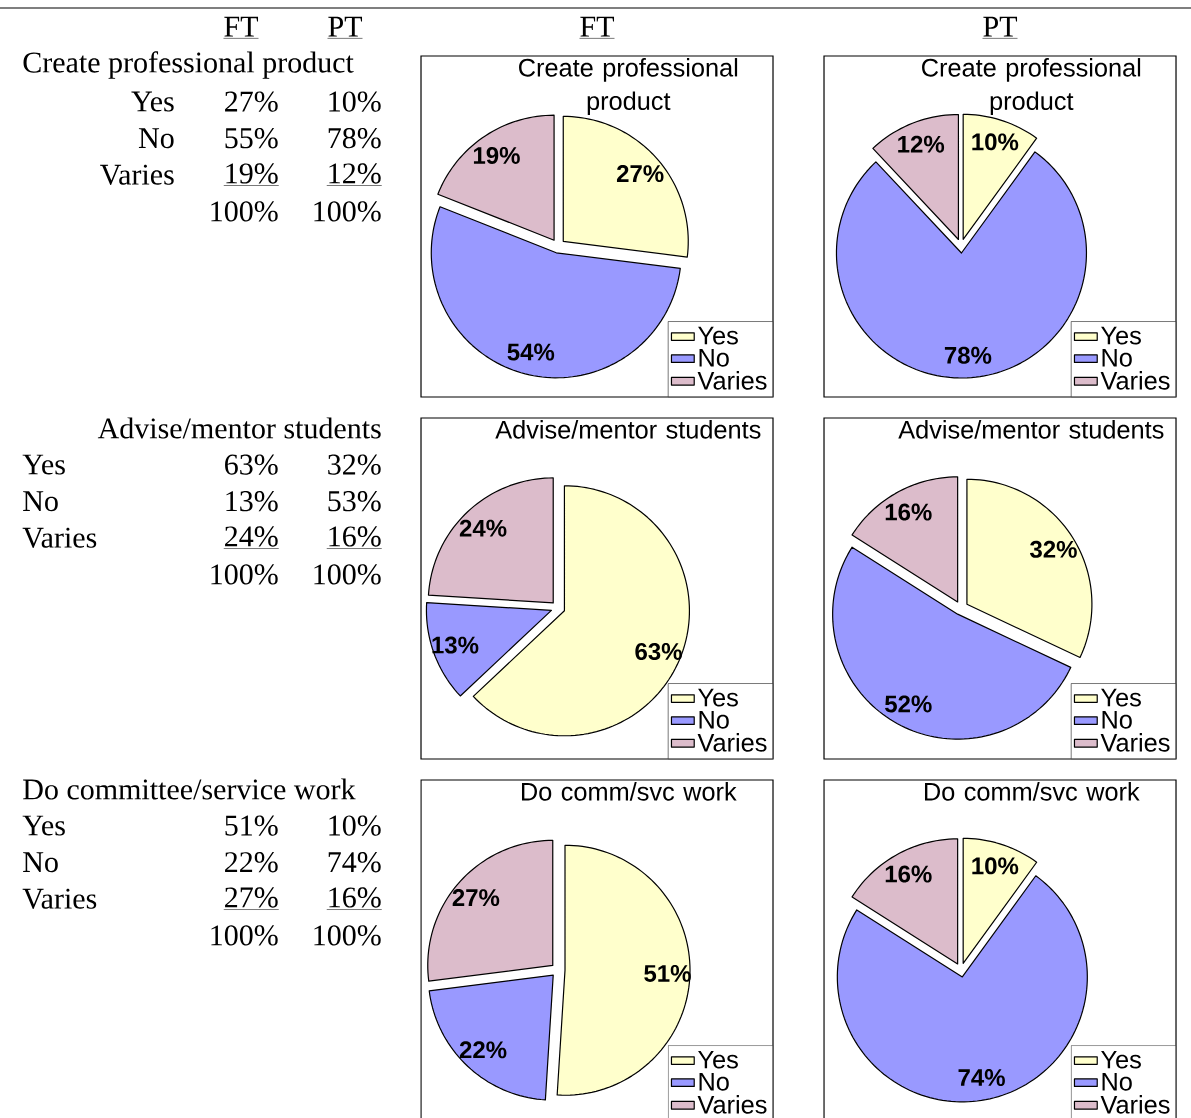 The image size is (1191, 1118). What do you see at coordinates (188, 65) in the screenshot?
I see `text: Create professional product` at bounding box center [188, 65].